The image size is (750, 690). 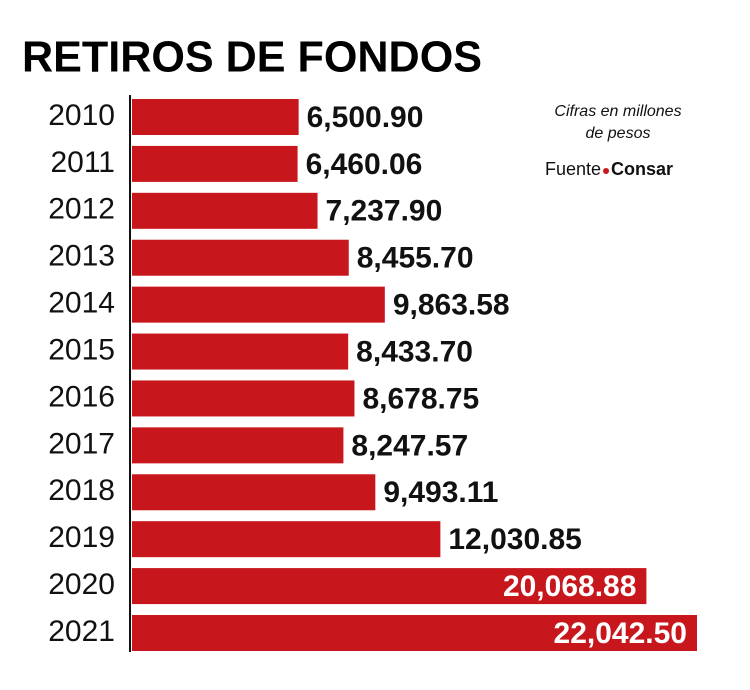 I want to click on y-tick-label: 2021, so click(x=81, y=631).